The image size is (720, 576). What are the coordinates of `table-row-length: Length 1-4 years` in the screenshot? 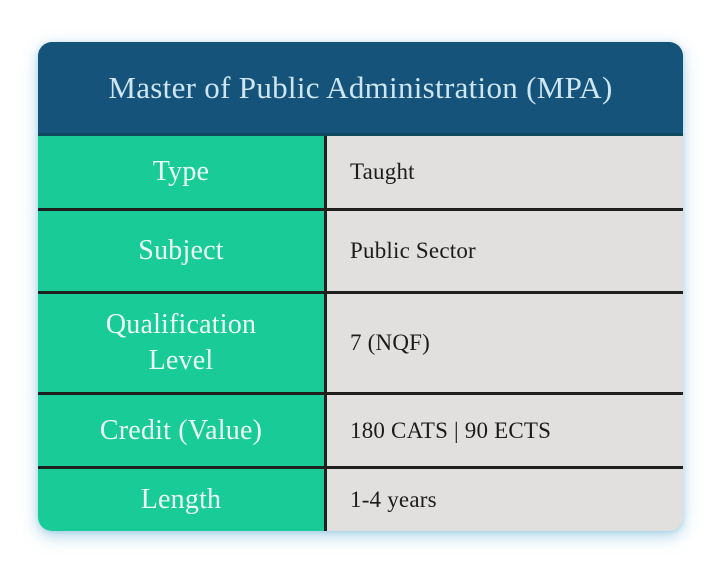 It's located at (360, 498).